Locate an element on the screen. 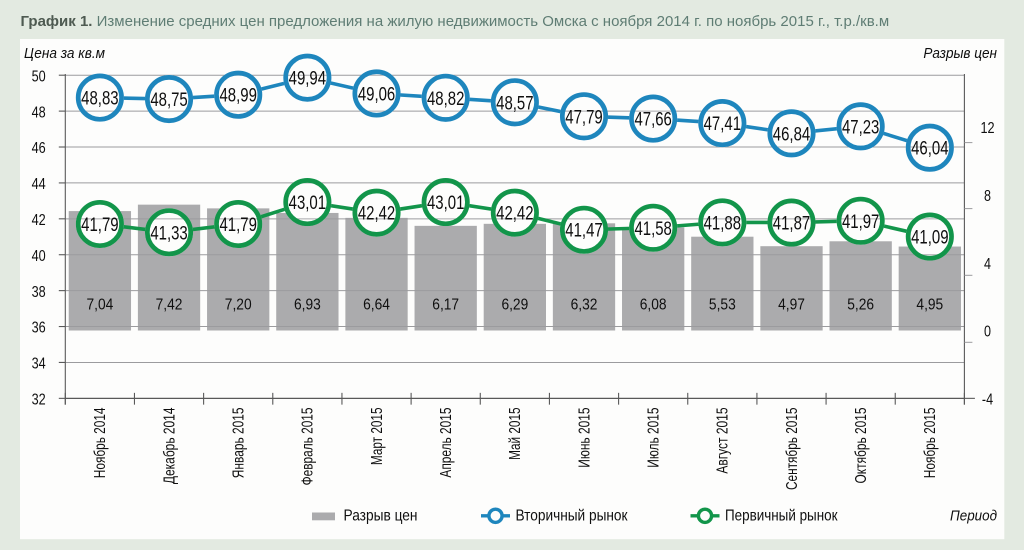  svg-text: 0 is located at coordinates (987, 332).